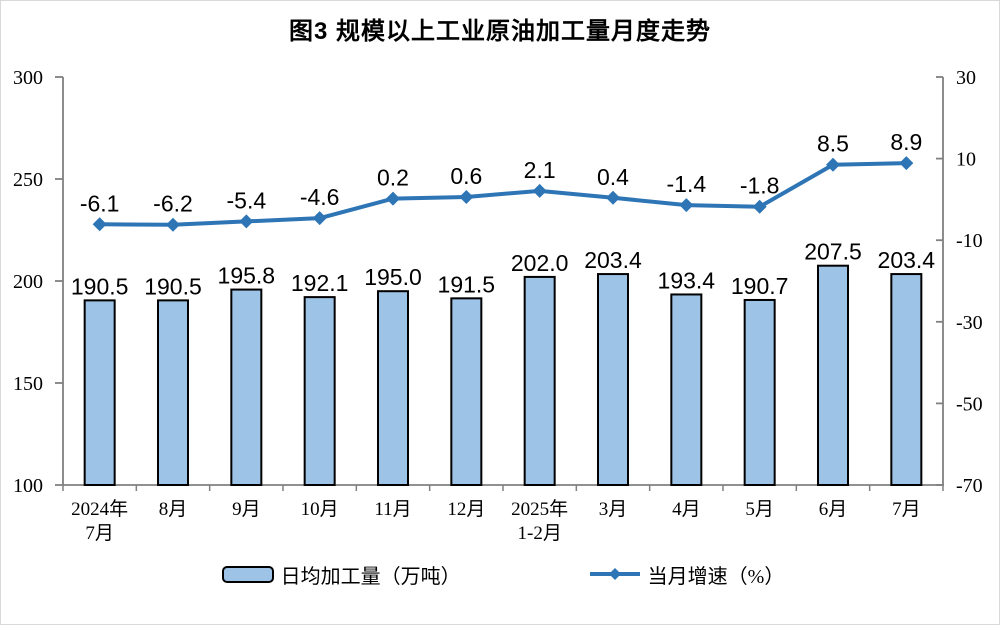 This screenshot has width=1000, height=625. Describe the element at coordinates (320, 197) in the screenshot. I see `line-value-label: -4.6` at that location.